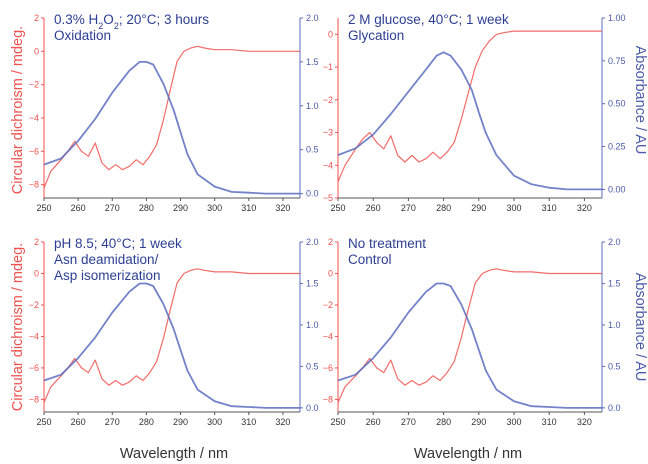 Image resolution: width=648 pixels, height=464 pixels. What do you see at coordinates (617, 61) in the screenshot?
I see `y-right-tick-label: 0.75` at bounding box center [617, 61].